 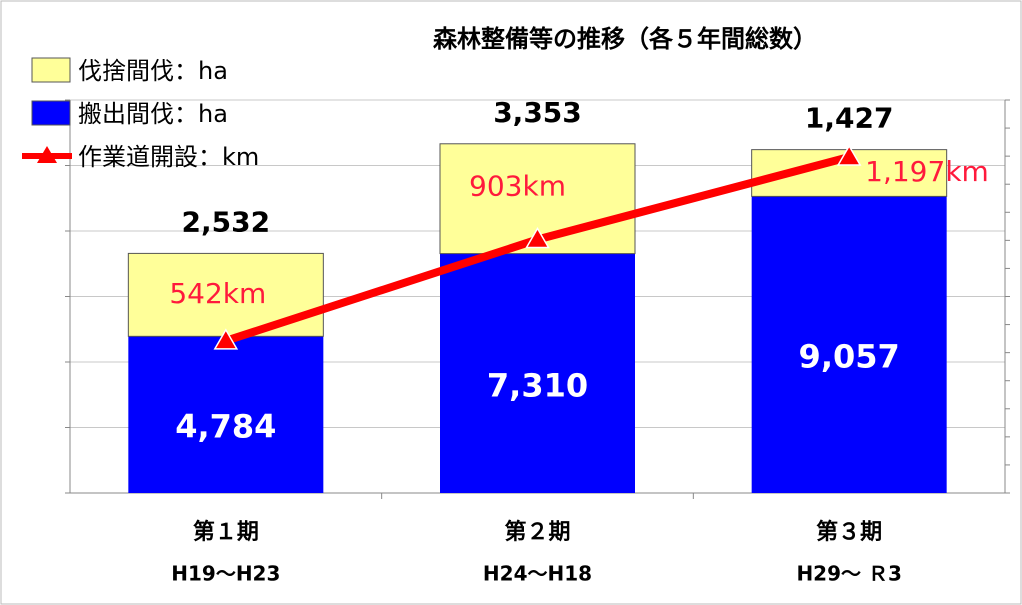 What do you see at coordinates (153, 71) in the screenshot?
I see `legend-label: 伐捨間伐：ha` at bounding box center [153, 71].